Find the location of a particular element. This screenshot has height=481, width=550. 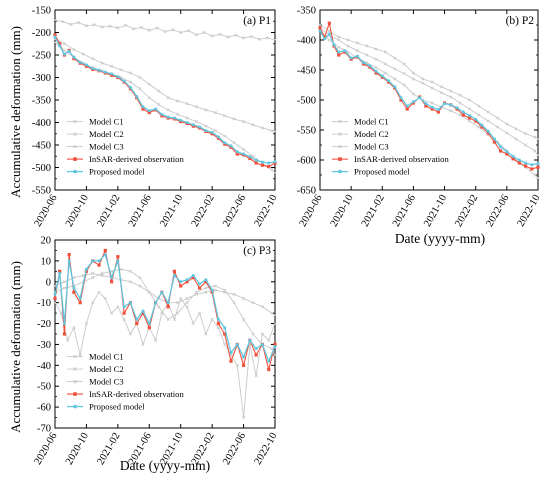

series-model-c3 is located at coordinates (165, 312).